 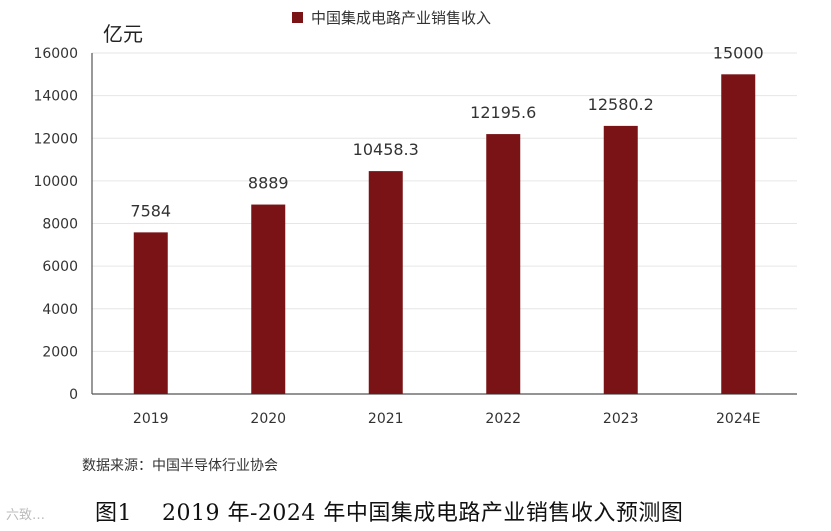 I want to click on x-tick-label: 2020, so click(x=268, y=419).